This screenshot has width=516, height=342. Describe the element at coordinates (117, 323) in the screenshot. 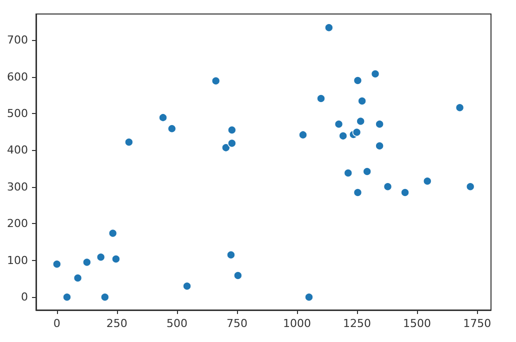

I see `x-tick-label: 250` at that location.